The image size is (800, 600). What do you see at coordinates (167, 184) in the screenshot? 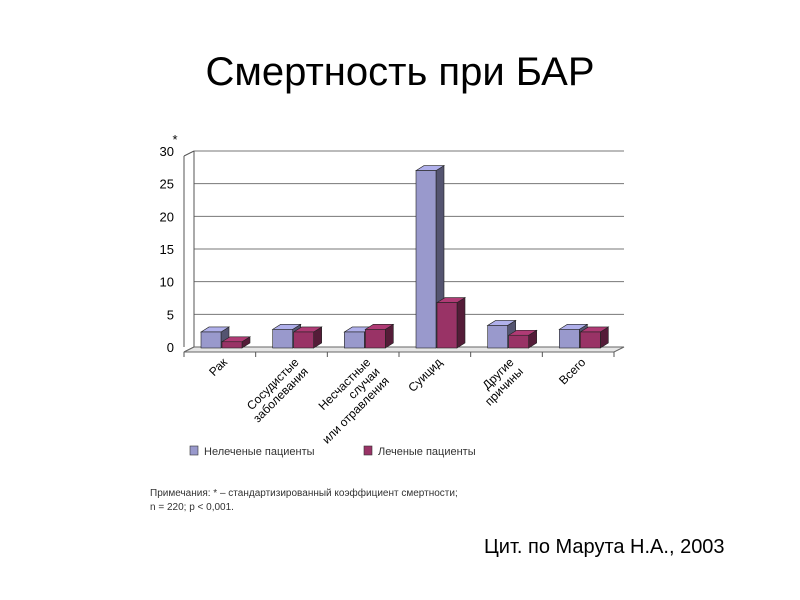
I see `y-tick-label: 25` at bounding box center [167, 184].